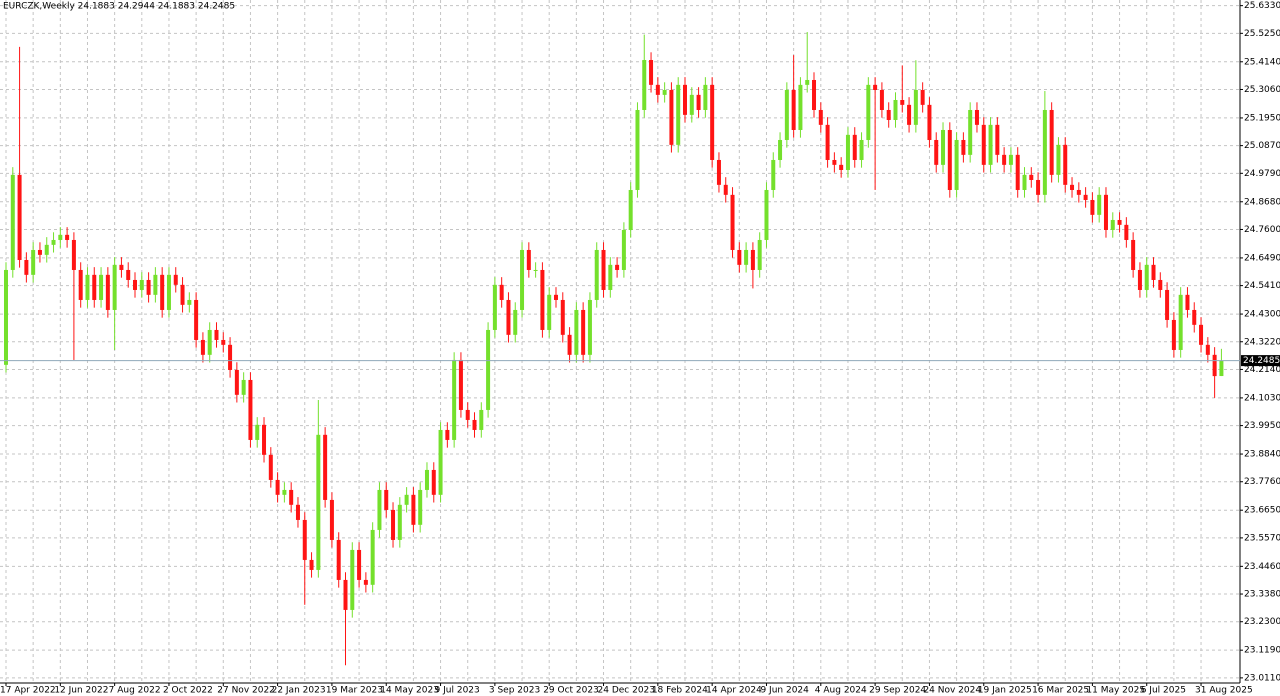 The width and height of the screenshot is (1280, 696). I want to click on y-tick-label: 23.2300, so click(1262, 622).